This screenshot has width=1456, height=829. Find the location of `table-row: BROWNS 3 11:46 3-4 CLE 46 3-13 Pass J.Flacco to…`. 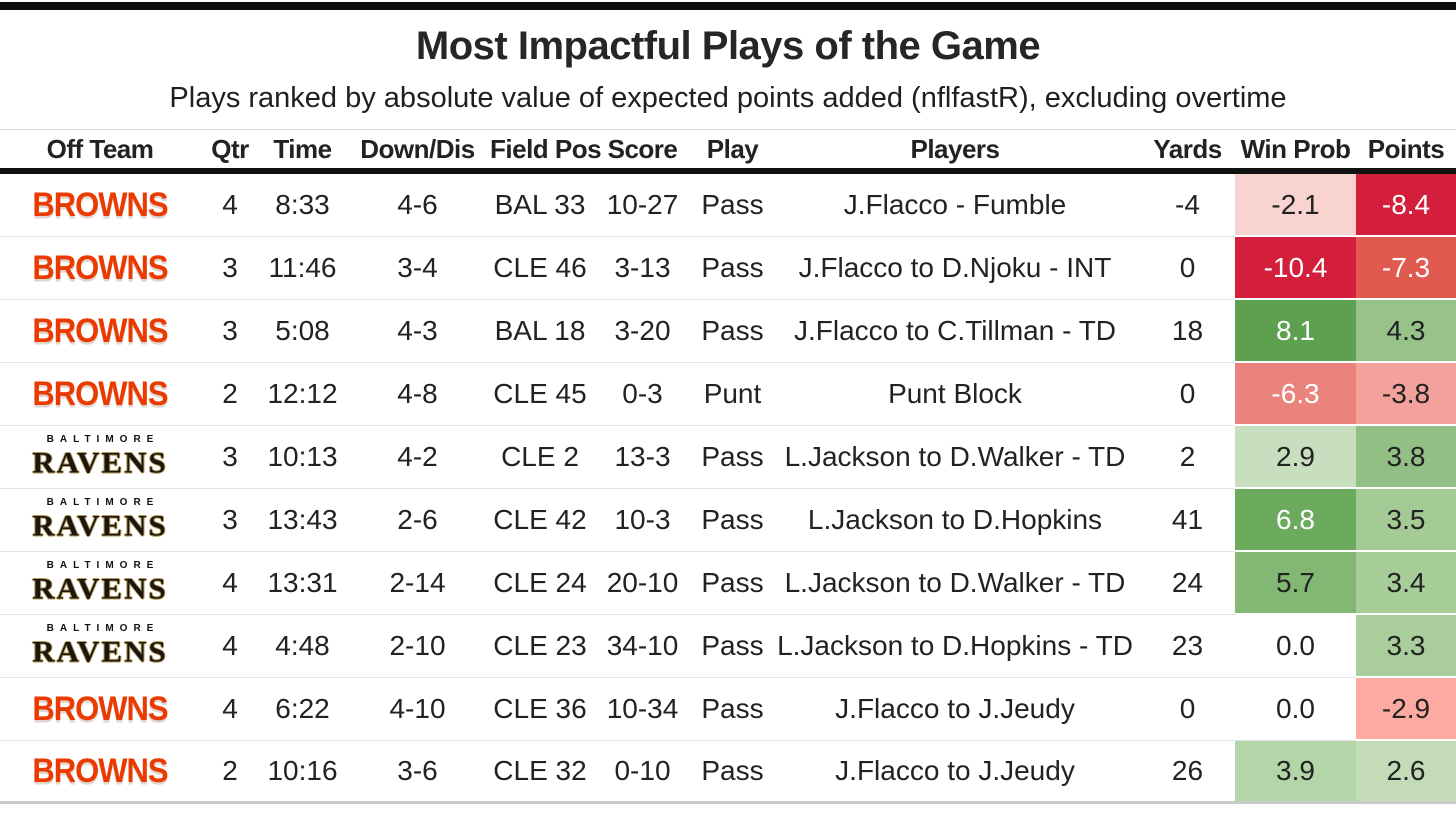

table-row: BROWNS 3 11:46 3-4 CLE 46 3-13 Pass J.Flacco to… is located at coordinates (728, 268).